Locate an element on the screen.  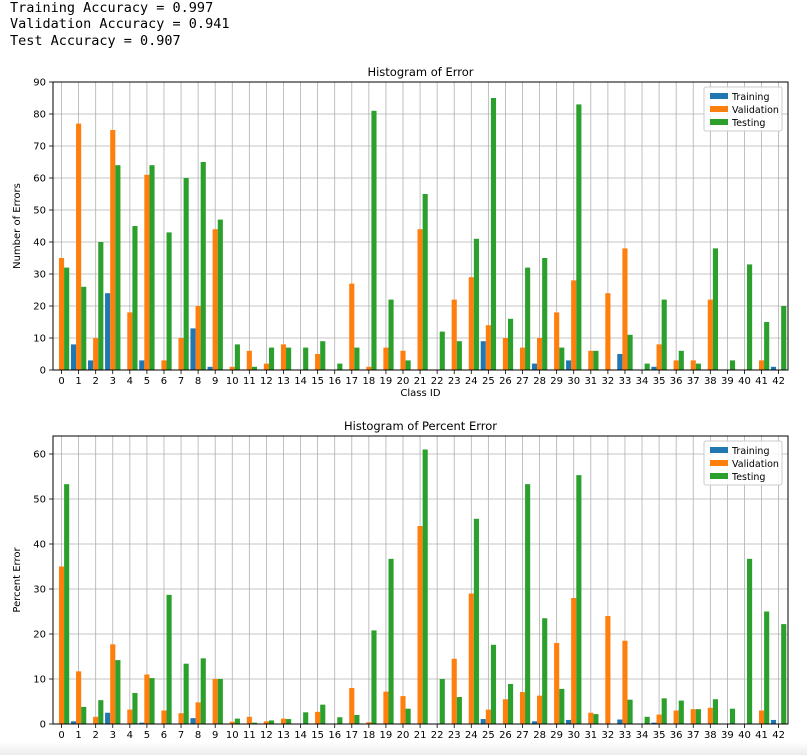
y-tick-label: 20 is located at coordinates (39, 307).